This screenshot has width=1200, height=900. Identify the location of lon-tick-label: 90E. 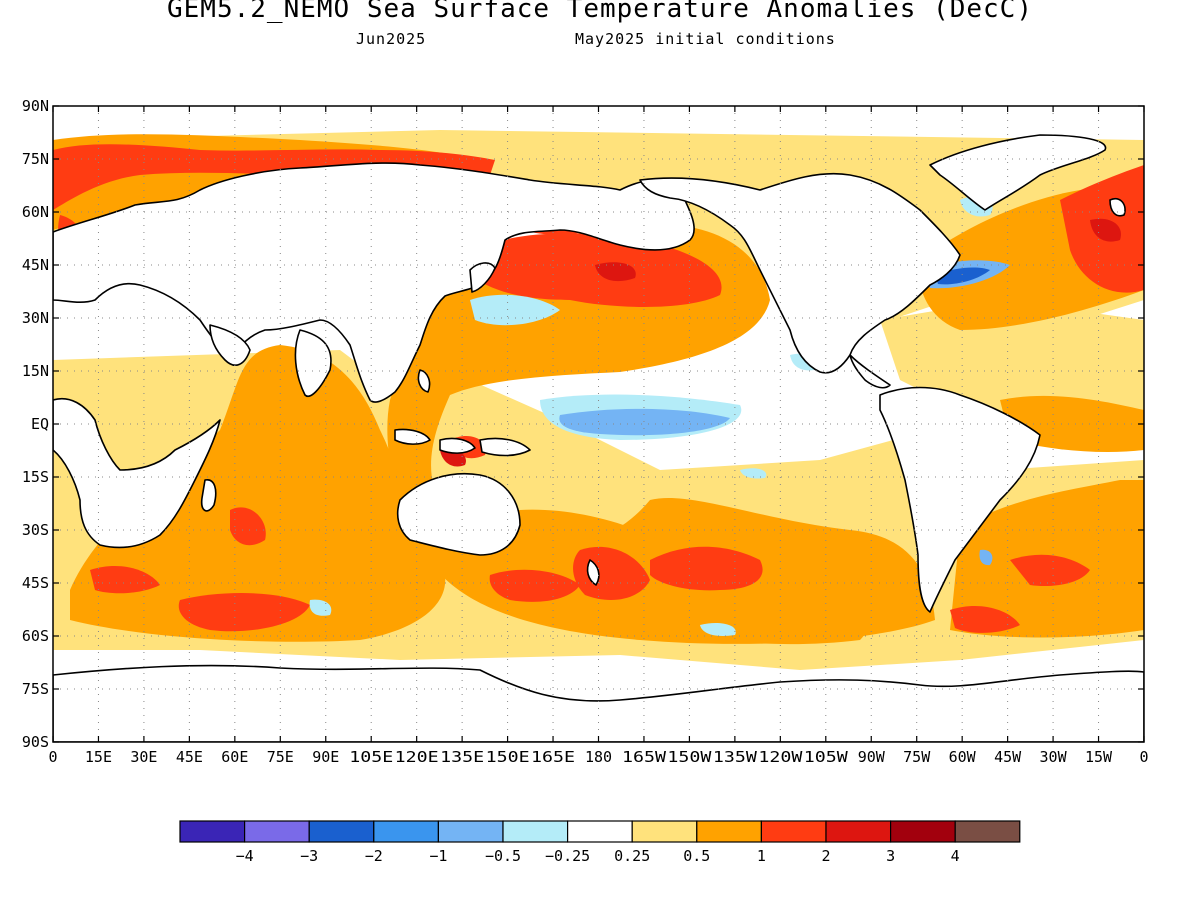
(325, 757).